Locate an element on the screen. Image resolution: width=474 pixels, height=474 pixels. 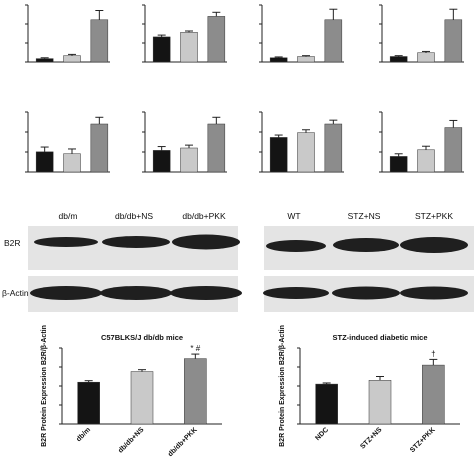
x-tick-label: db/m is located at coordinates (83, 434).